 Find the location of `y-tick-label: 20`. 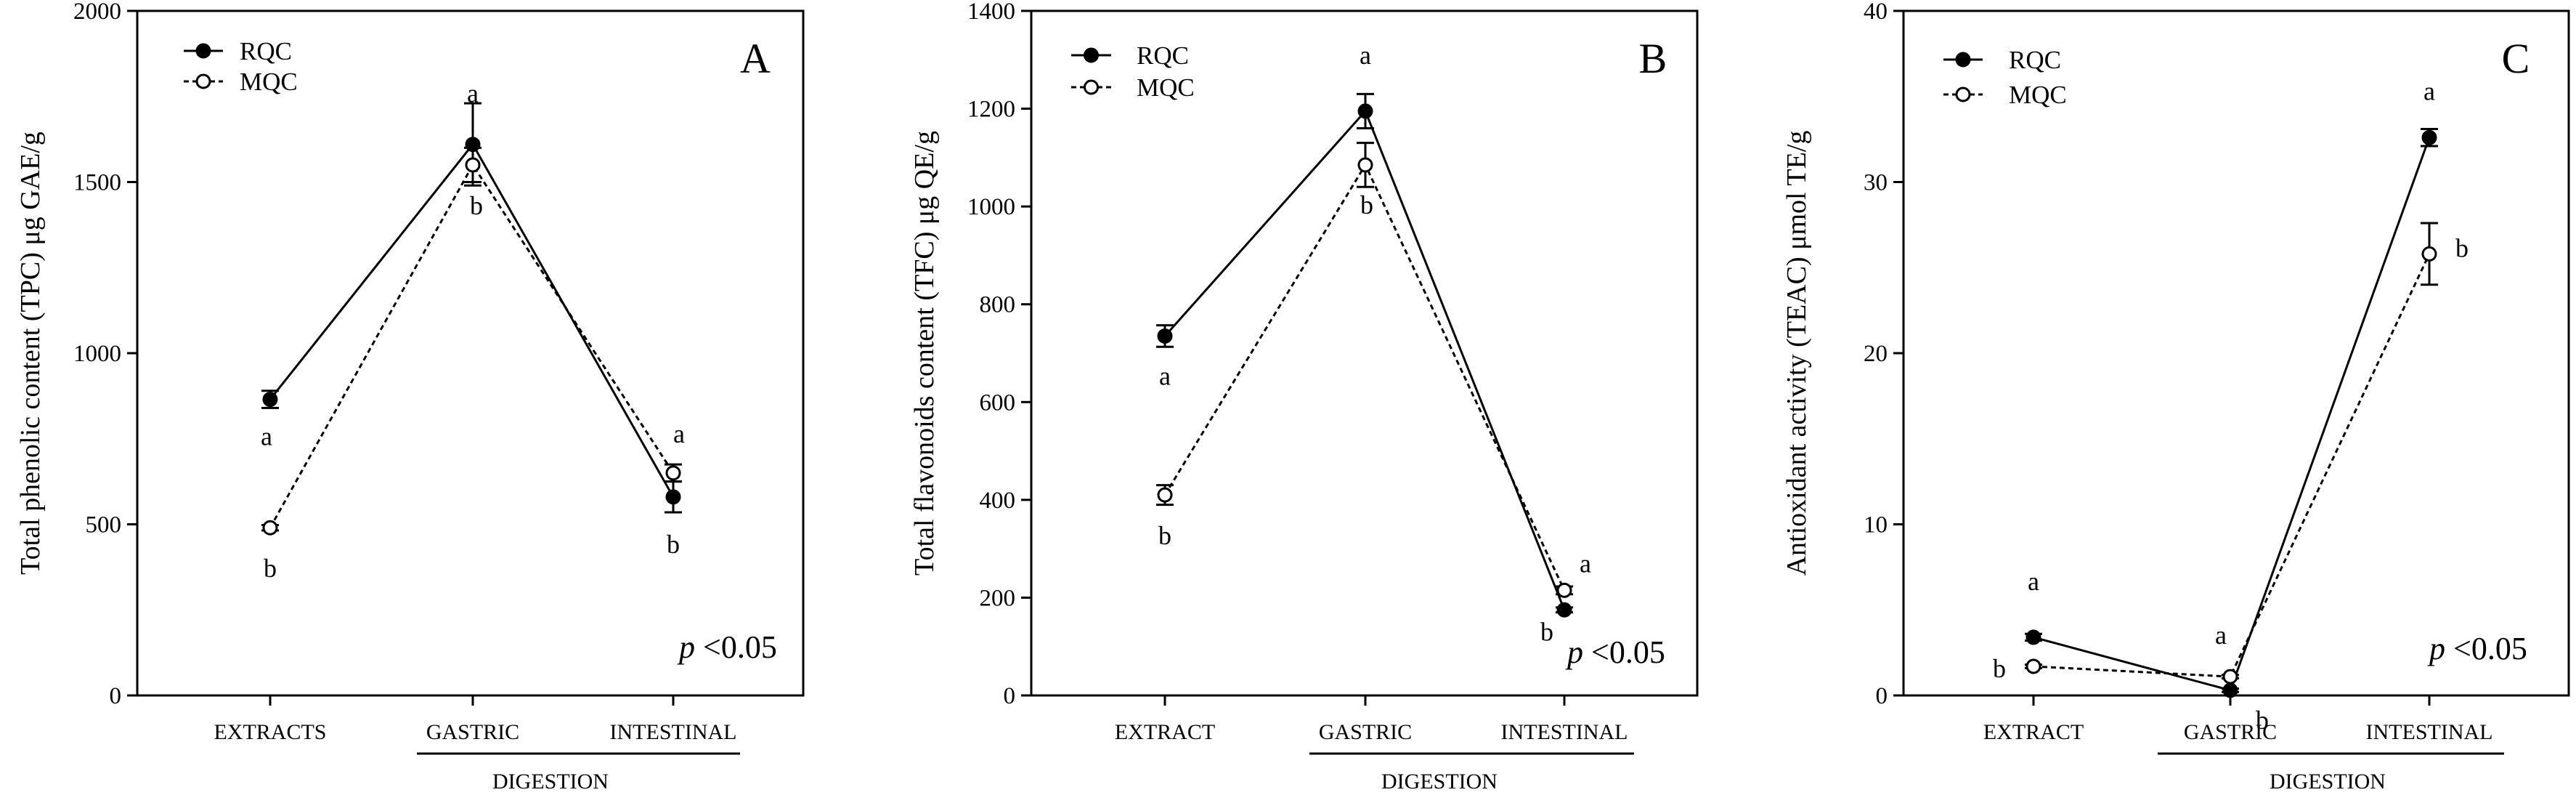

y-tick-label: 20 is located at coordinates (1876, 354).